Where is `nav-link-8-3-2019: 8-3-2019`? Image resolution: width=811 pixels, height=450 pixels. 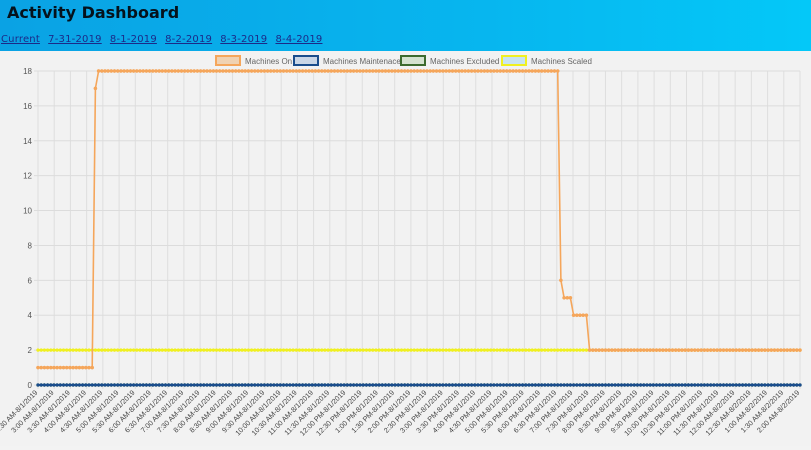
nav-link-8-3-2019: 8-3-2019 is located at coordinates (244, 39).